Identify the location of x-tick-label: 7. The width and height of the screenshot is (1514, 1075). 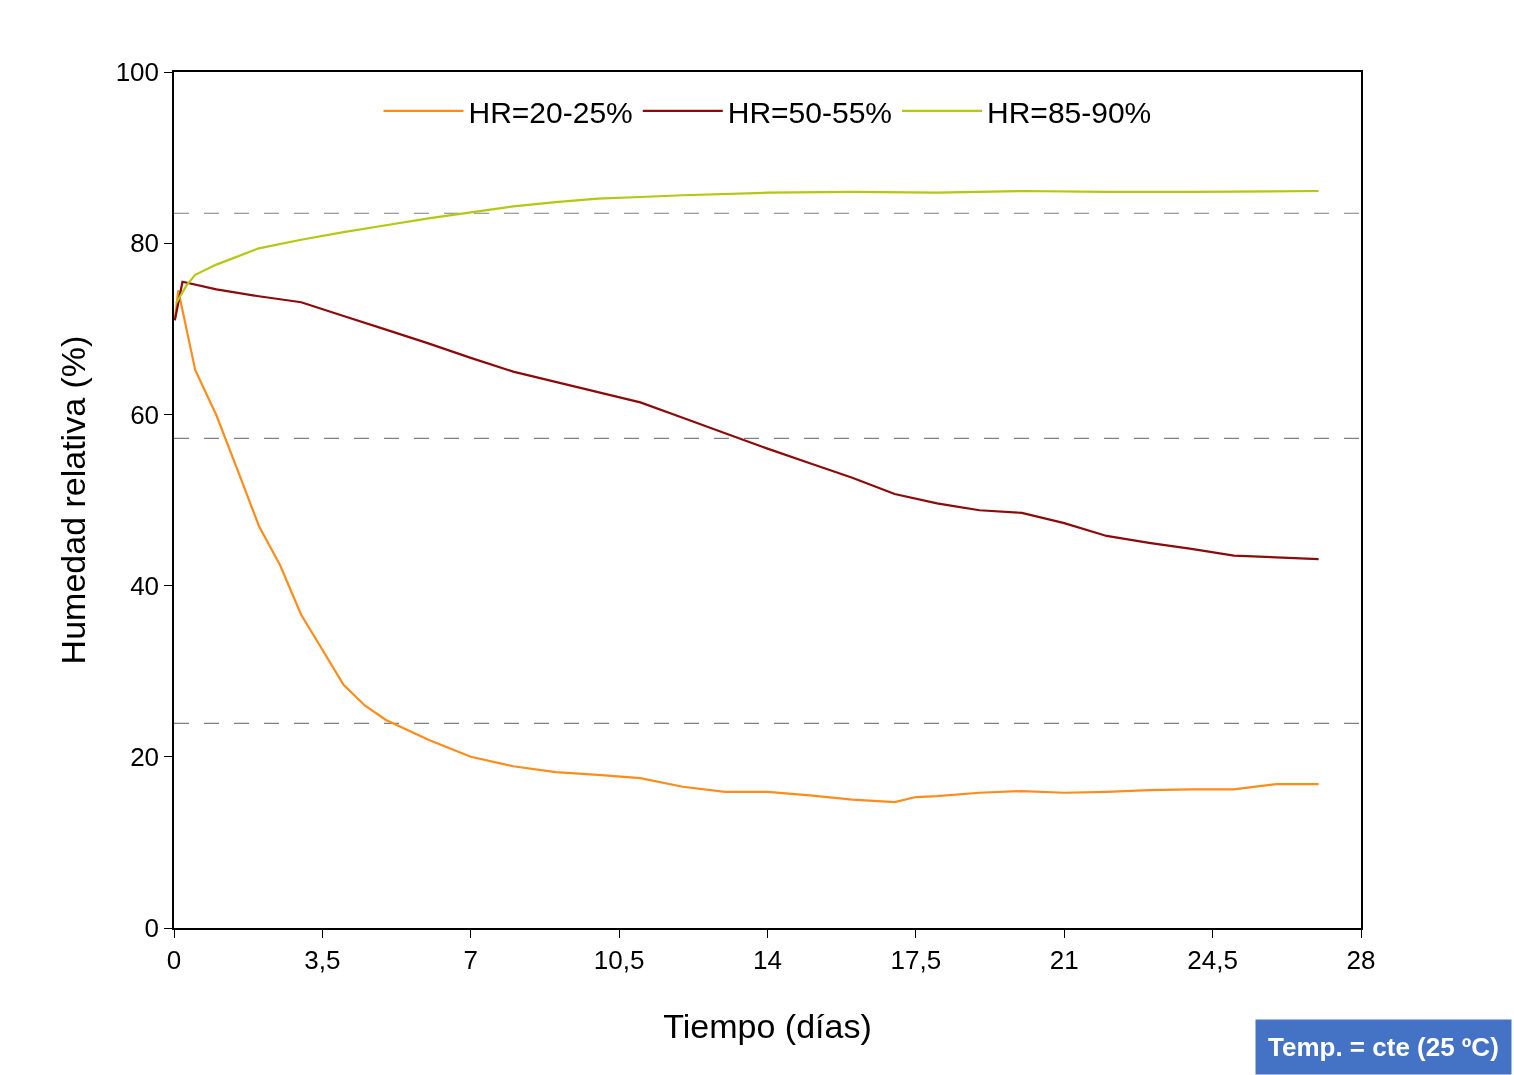
(470, 959).